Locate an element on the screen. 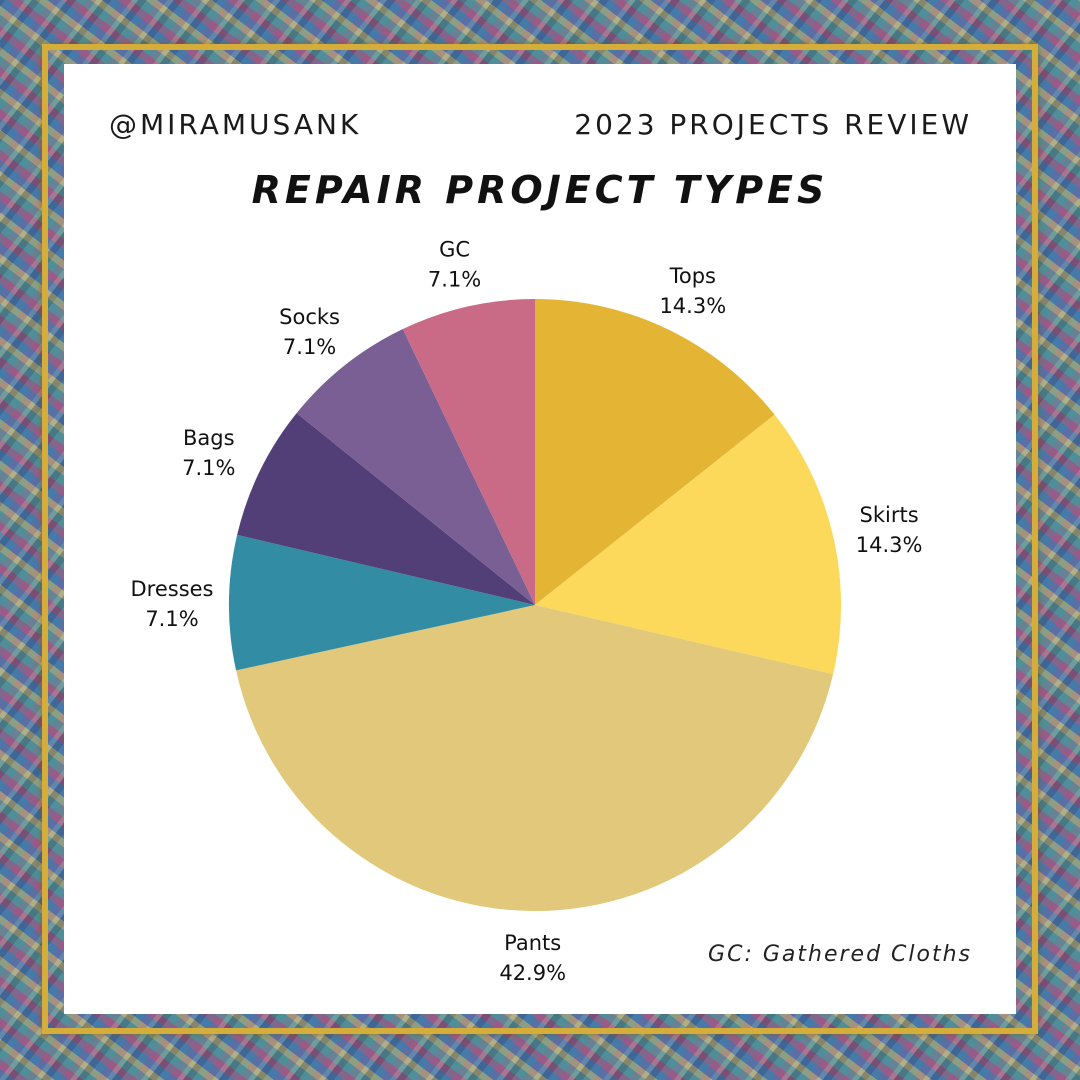 This screenshot has width=1080, height=1080. slice-label-bags: Bags is located at coordinates (209, 438).